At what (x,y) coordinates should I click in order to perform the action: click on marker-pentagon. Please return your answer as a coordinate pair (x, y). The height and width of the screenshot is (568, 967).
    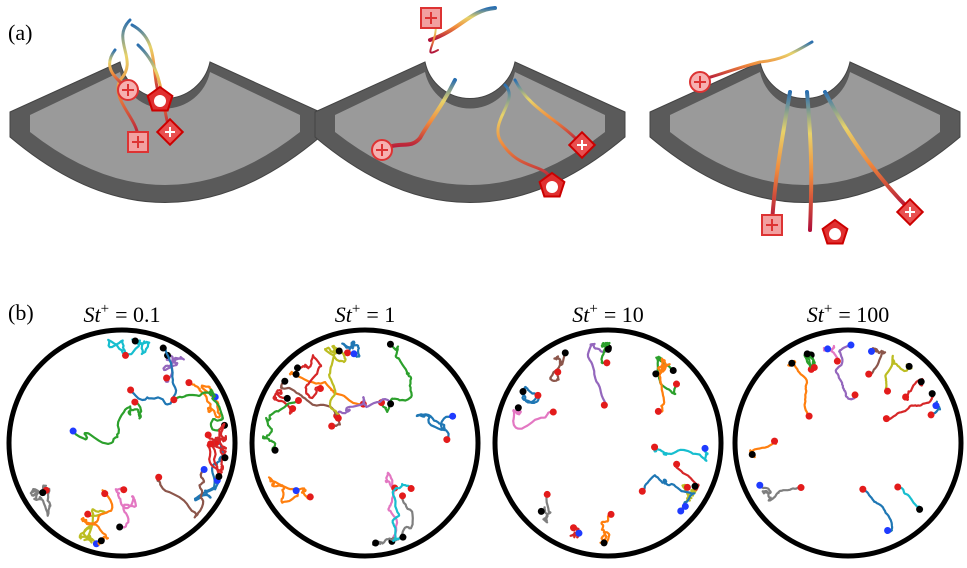
    Looking at the image, I should click on (160, 98).